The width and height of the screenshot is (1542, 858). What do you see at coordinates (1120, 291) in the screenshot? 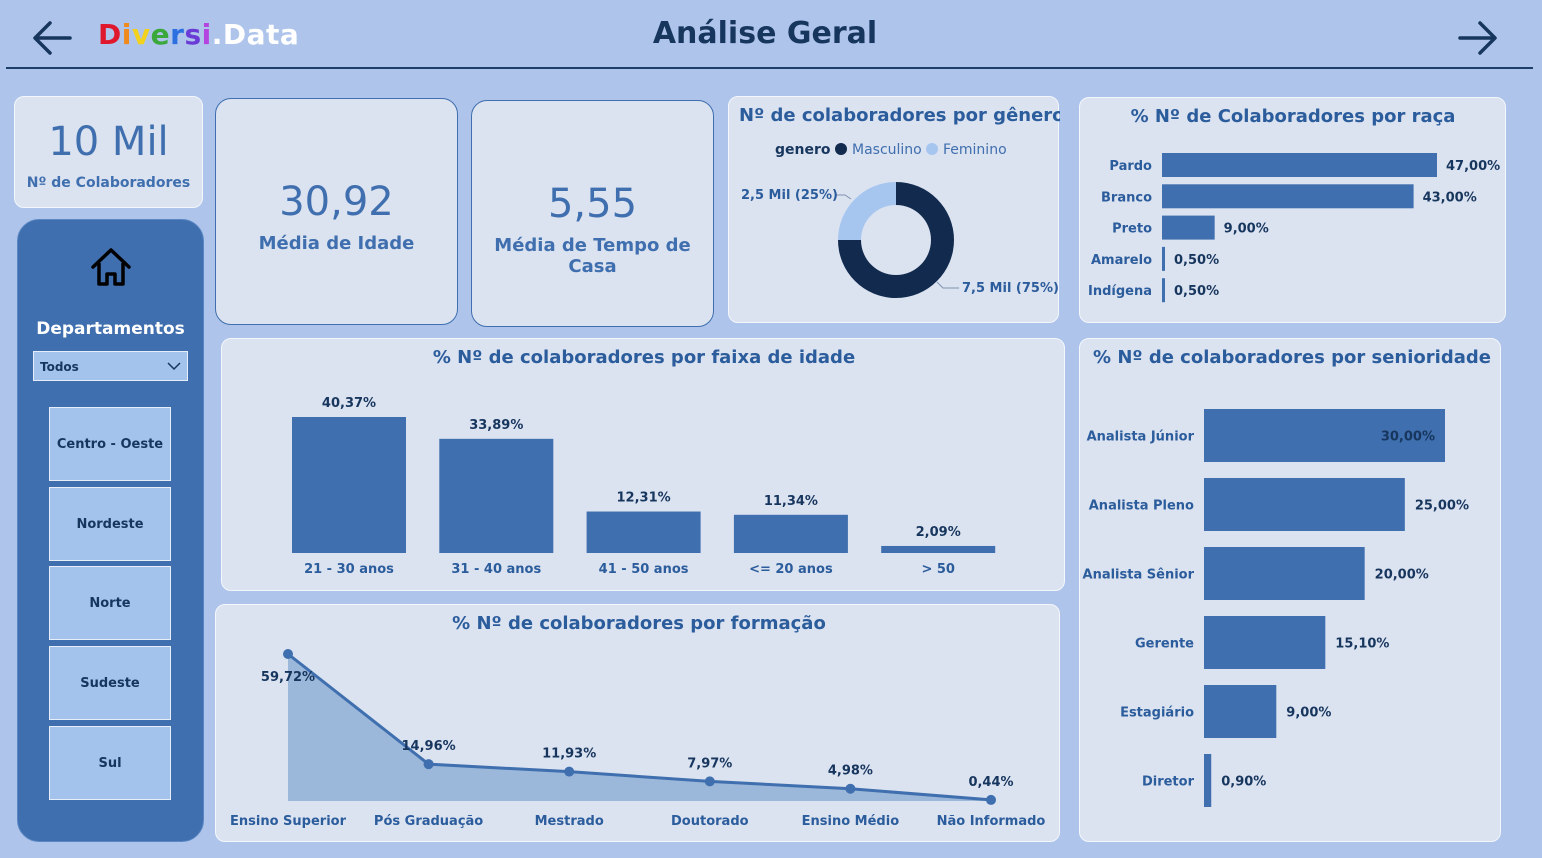
I see `category-label: Indígena` at bounding box center [1120, 291].